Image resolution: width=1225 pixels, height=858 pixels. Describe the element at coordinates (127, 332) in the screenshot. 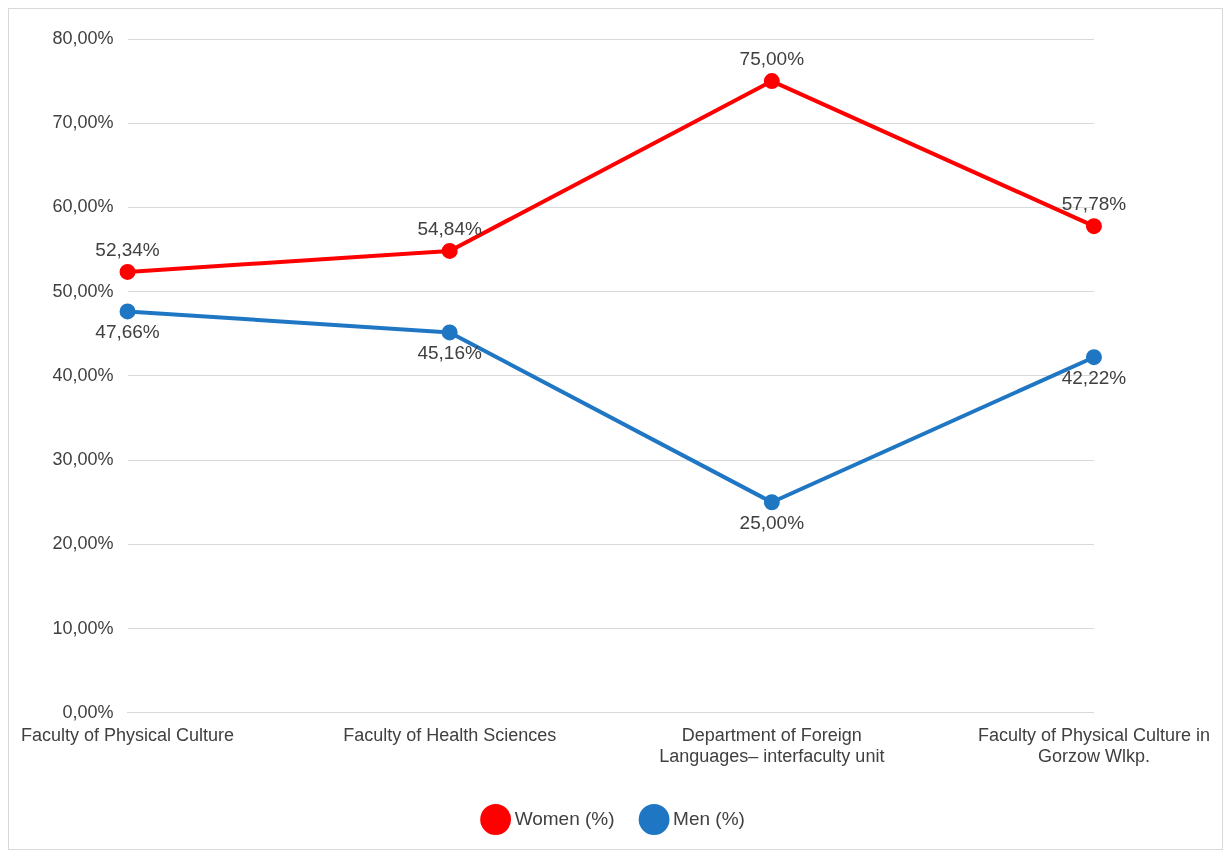

I see `data-label: 47,66%` at that location.